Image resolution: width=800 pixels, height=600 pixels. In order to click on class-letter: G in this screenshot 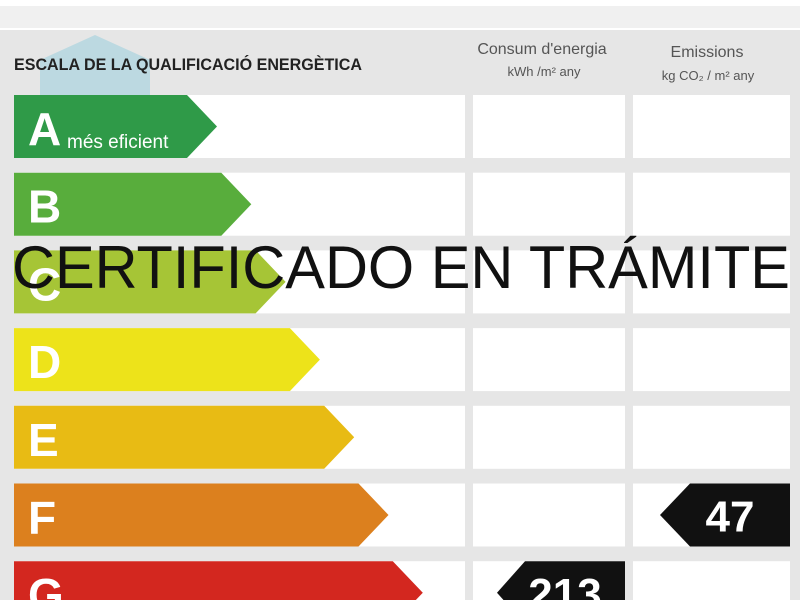, I will do `click(46, 584)`.